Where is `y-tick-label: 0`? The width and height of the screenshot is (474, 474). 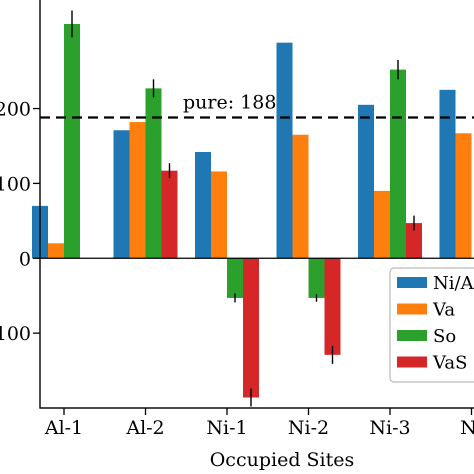 y-tick-label: 0 is located at coordinates (25, 259).